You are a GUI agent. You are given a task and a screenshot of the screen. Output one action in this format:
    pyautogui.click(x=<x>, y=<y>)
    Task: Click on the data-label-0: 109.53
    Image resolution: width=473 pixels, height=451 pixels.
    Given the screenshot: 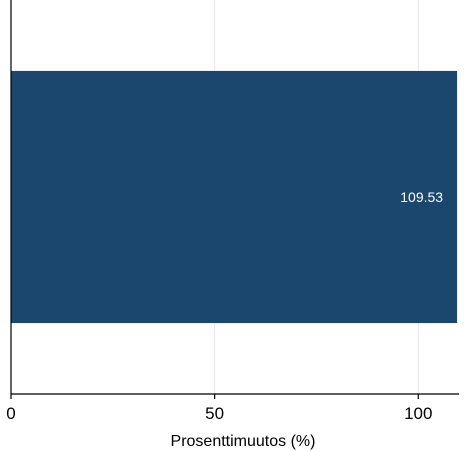 What is the action you would take?
    pyautogui.click(x=421, y=197)
    